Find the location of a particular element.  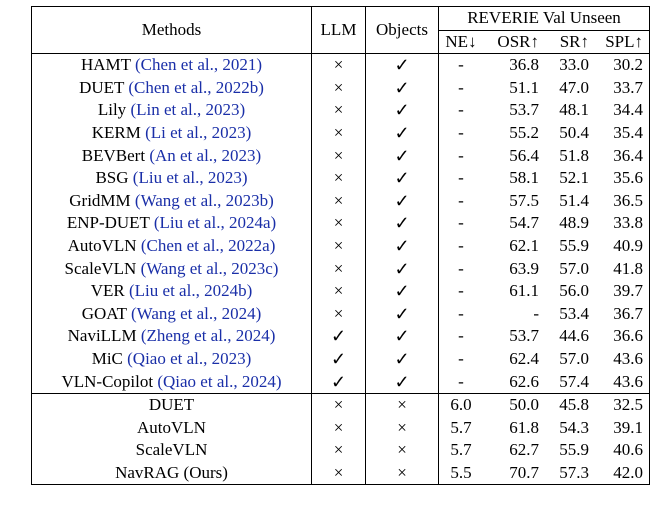

method-citation: (Chen et al., 2022a) is located at coordinates (208, 245).